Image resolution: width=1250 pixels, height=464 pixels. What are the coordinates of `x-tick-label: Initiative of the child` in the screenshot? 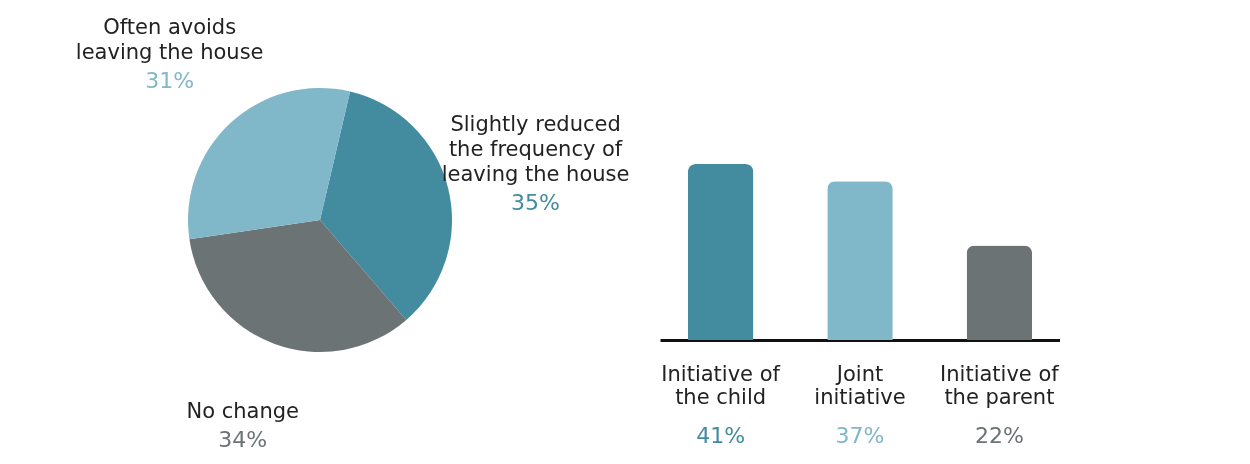 It's located at (721, 385).